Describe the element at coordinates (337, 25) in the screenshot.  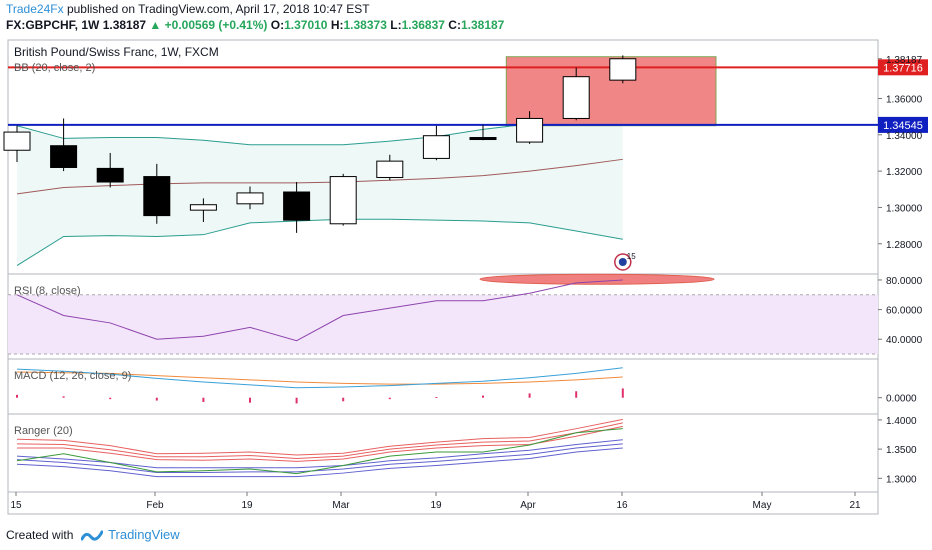
I see `high-label: H:` at that location.